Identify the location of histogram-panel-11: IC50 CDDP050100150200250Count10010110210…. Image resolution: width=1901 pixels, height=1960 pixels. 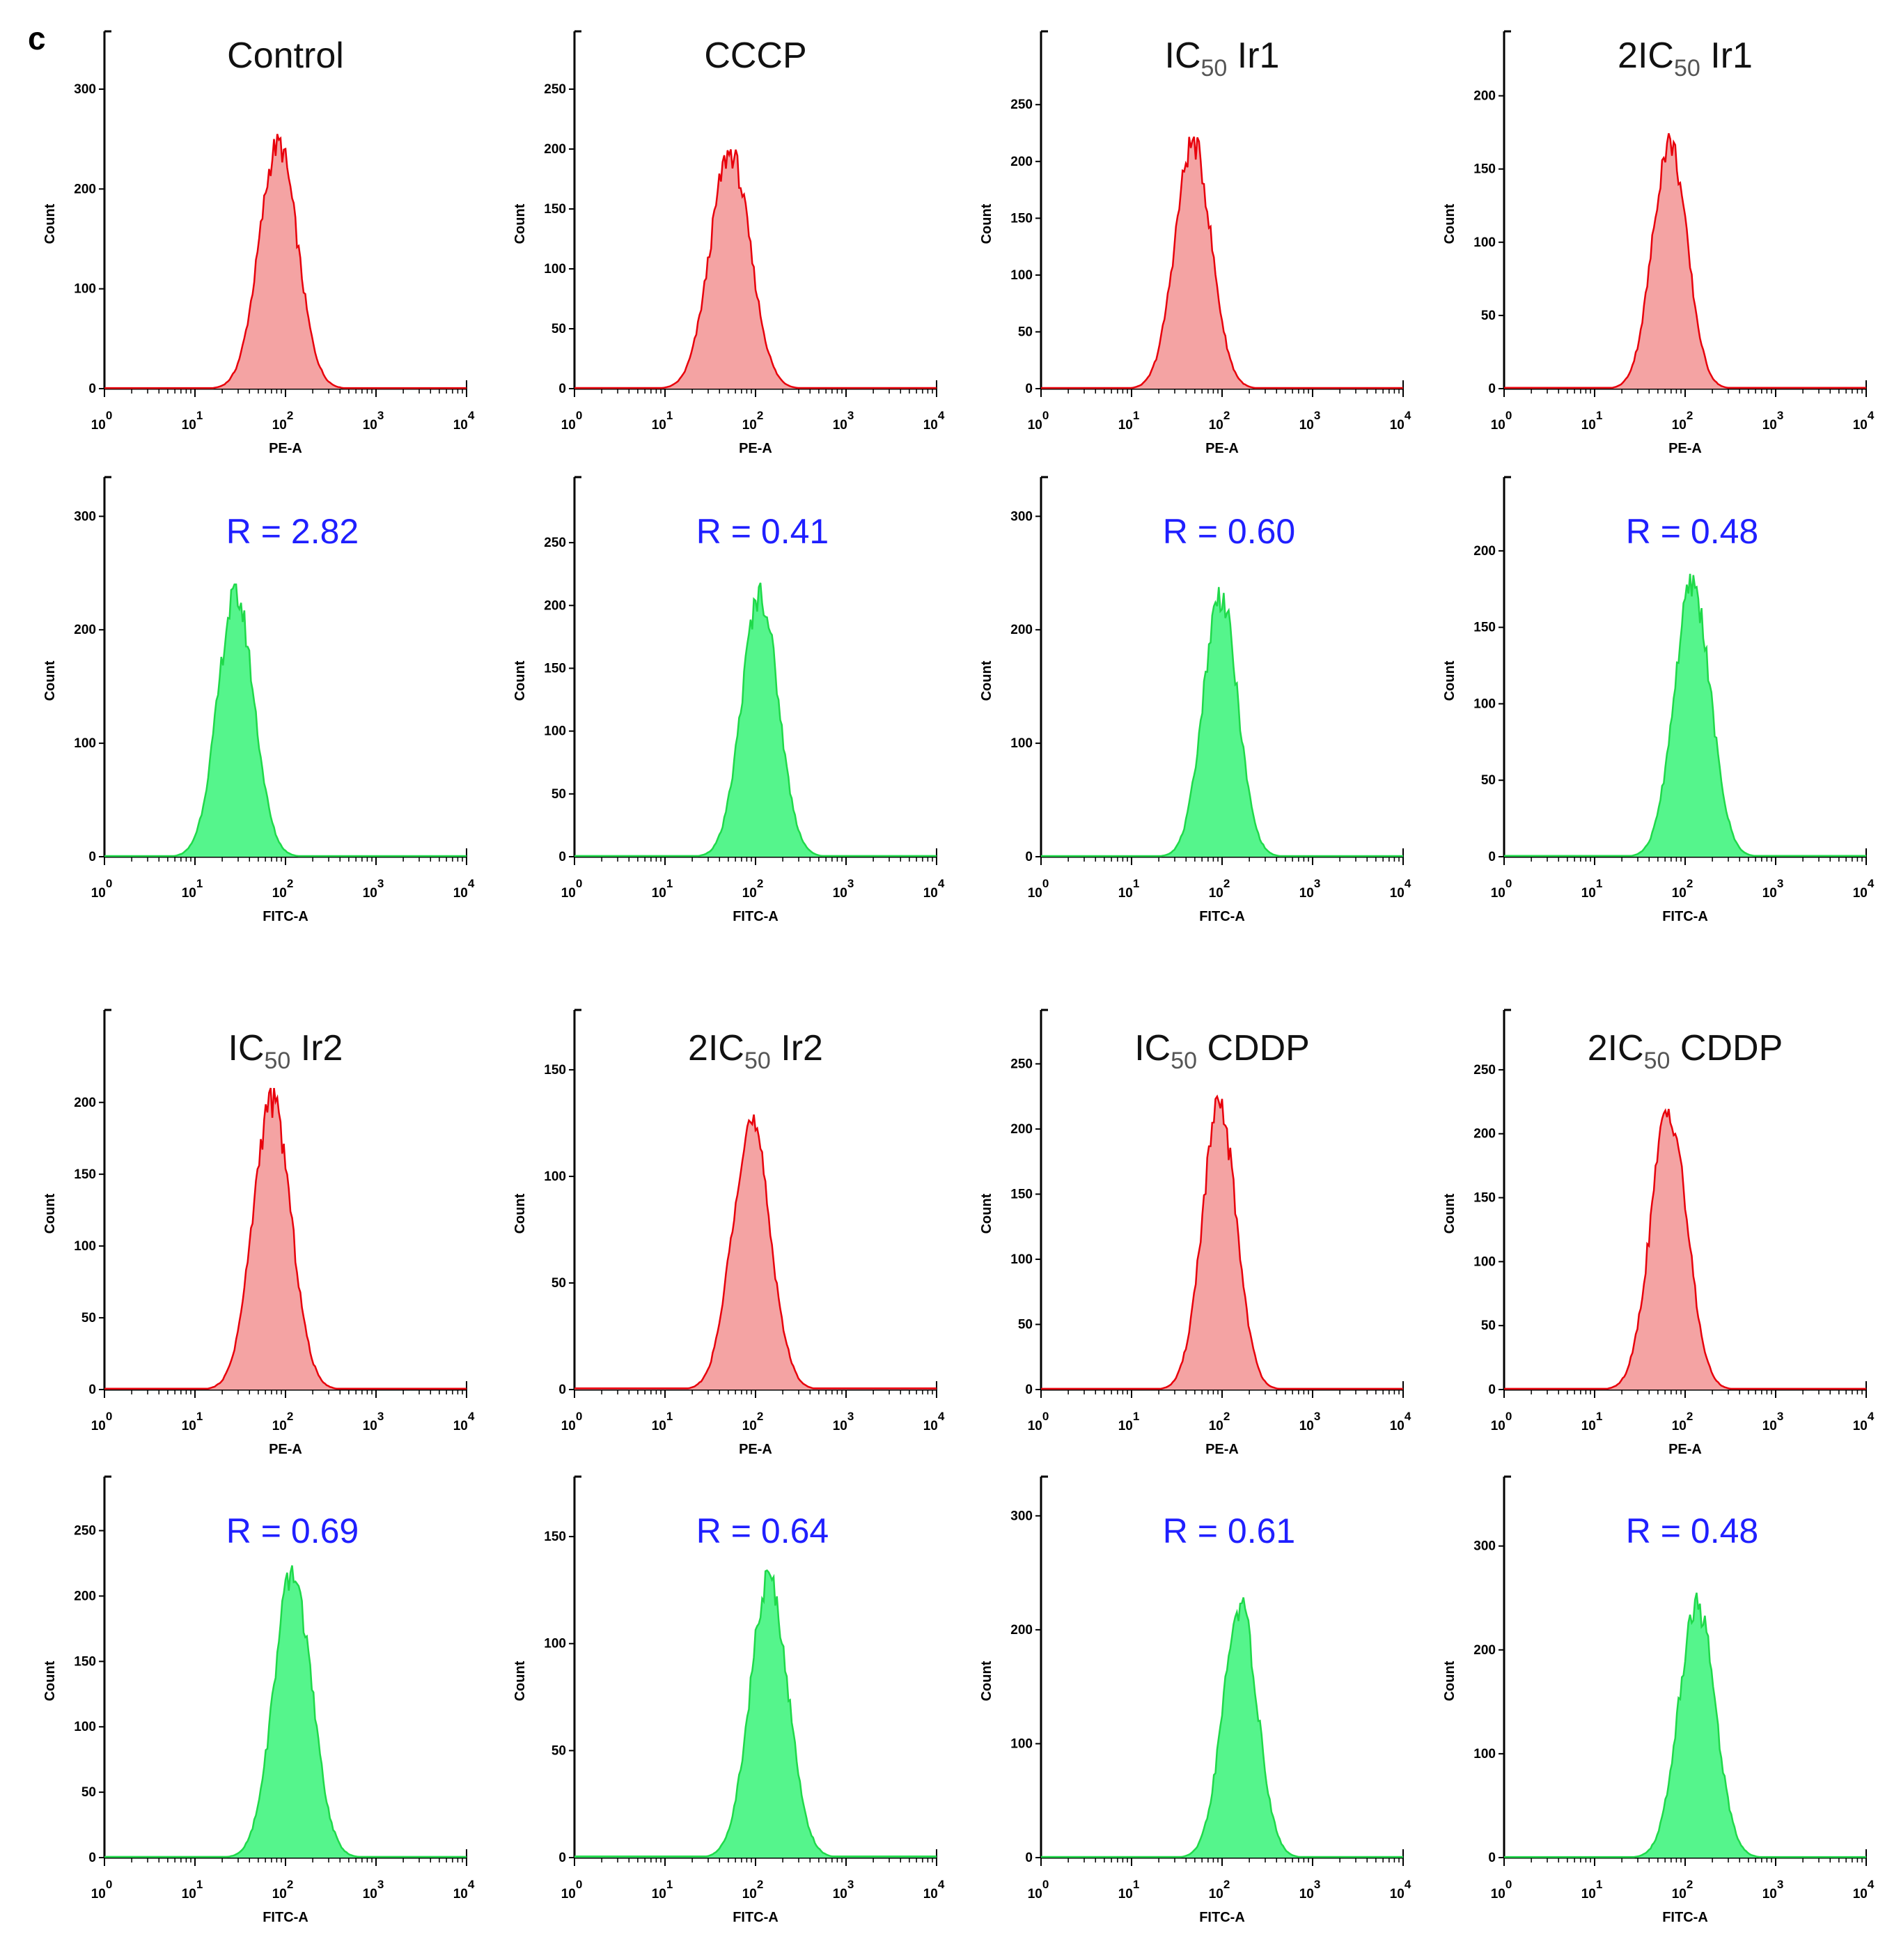
(1195, 1233).